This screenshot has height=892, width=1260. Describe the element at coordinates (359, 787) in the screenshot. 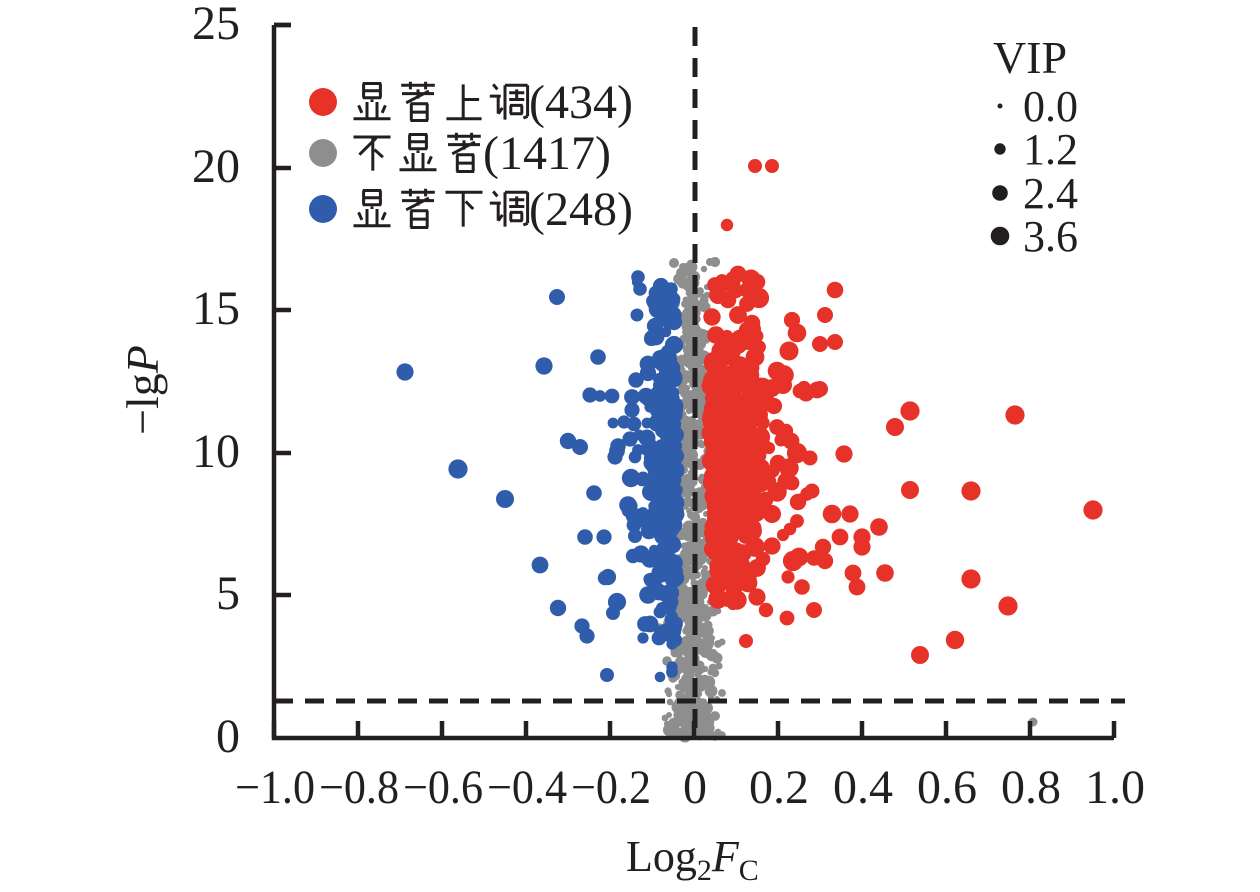

I see `svg-text: −0.8` at that location.